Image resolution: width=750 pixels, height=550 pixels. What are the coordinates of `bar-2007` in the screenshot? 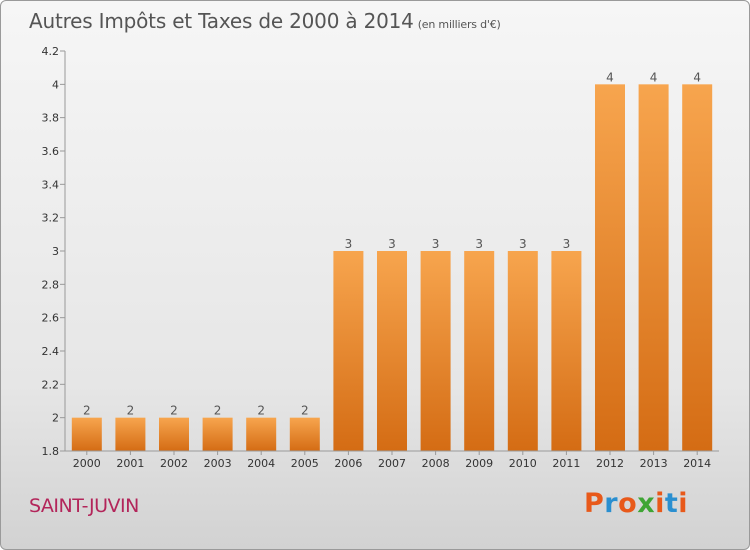 It's located at (392, 351).